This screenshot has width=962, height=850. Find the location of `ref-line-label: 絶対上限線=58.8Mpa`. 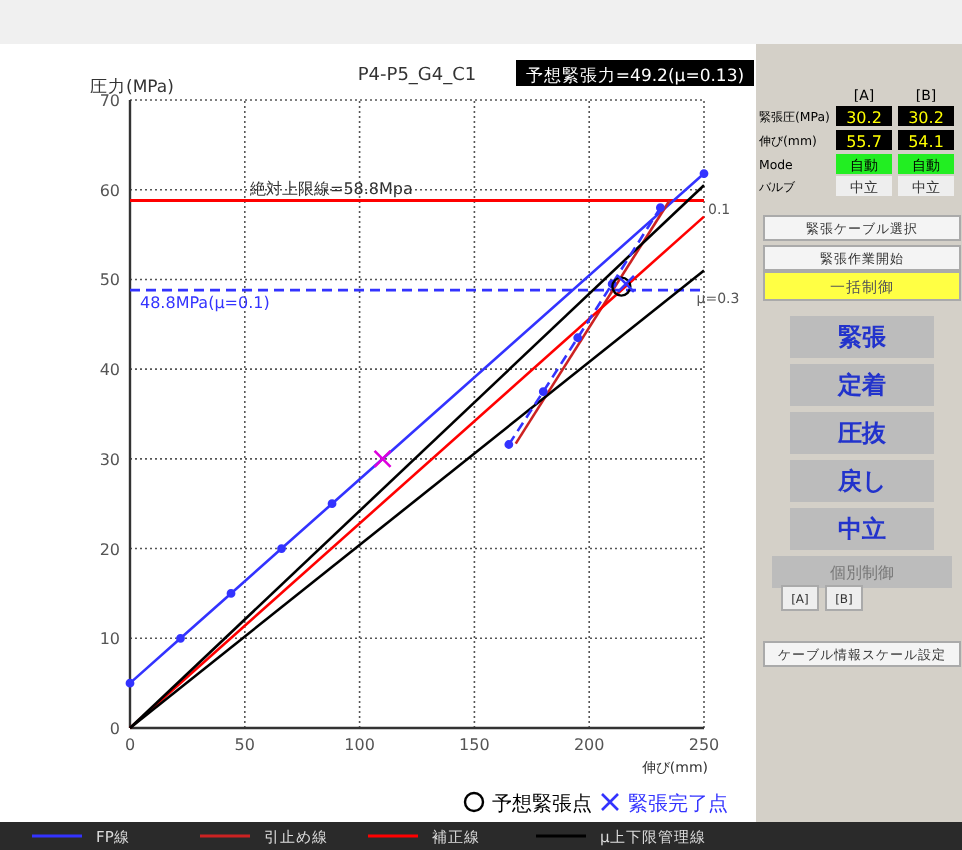

ref-line-label: 絶対上限線=58.8Mpa is located at coordinates (330, 189).